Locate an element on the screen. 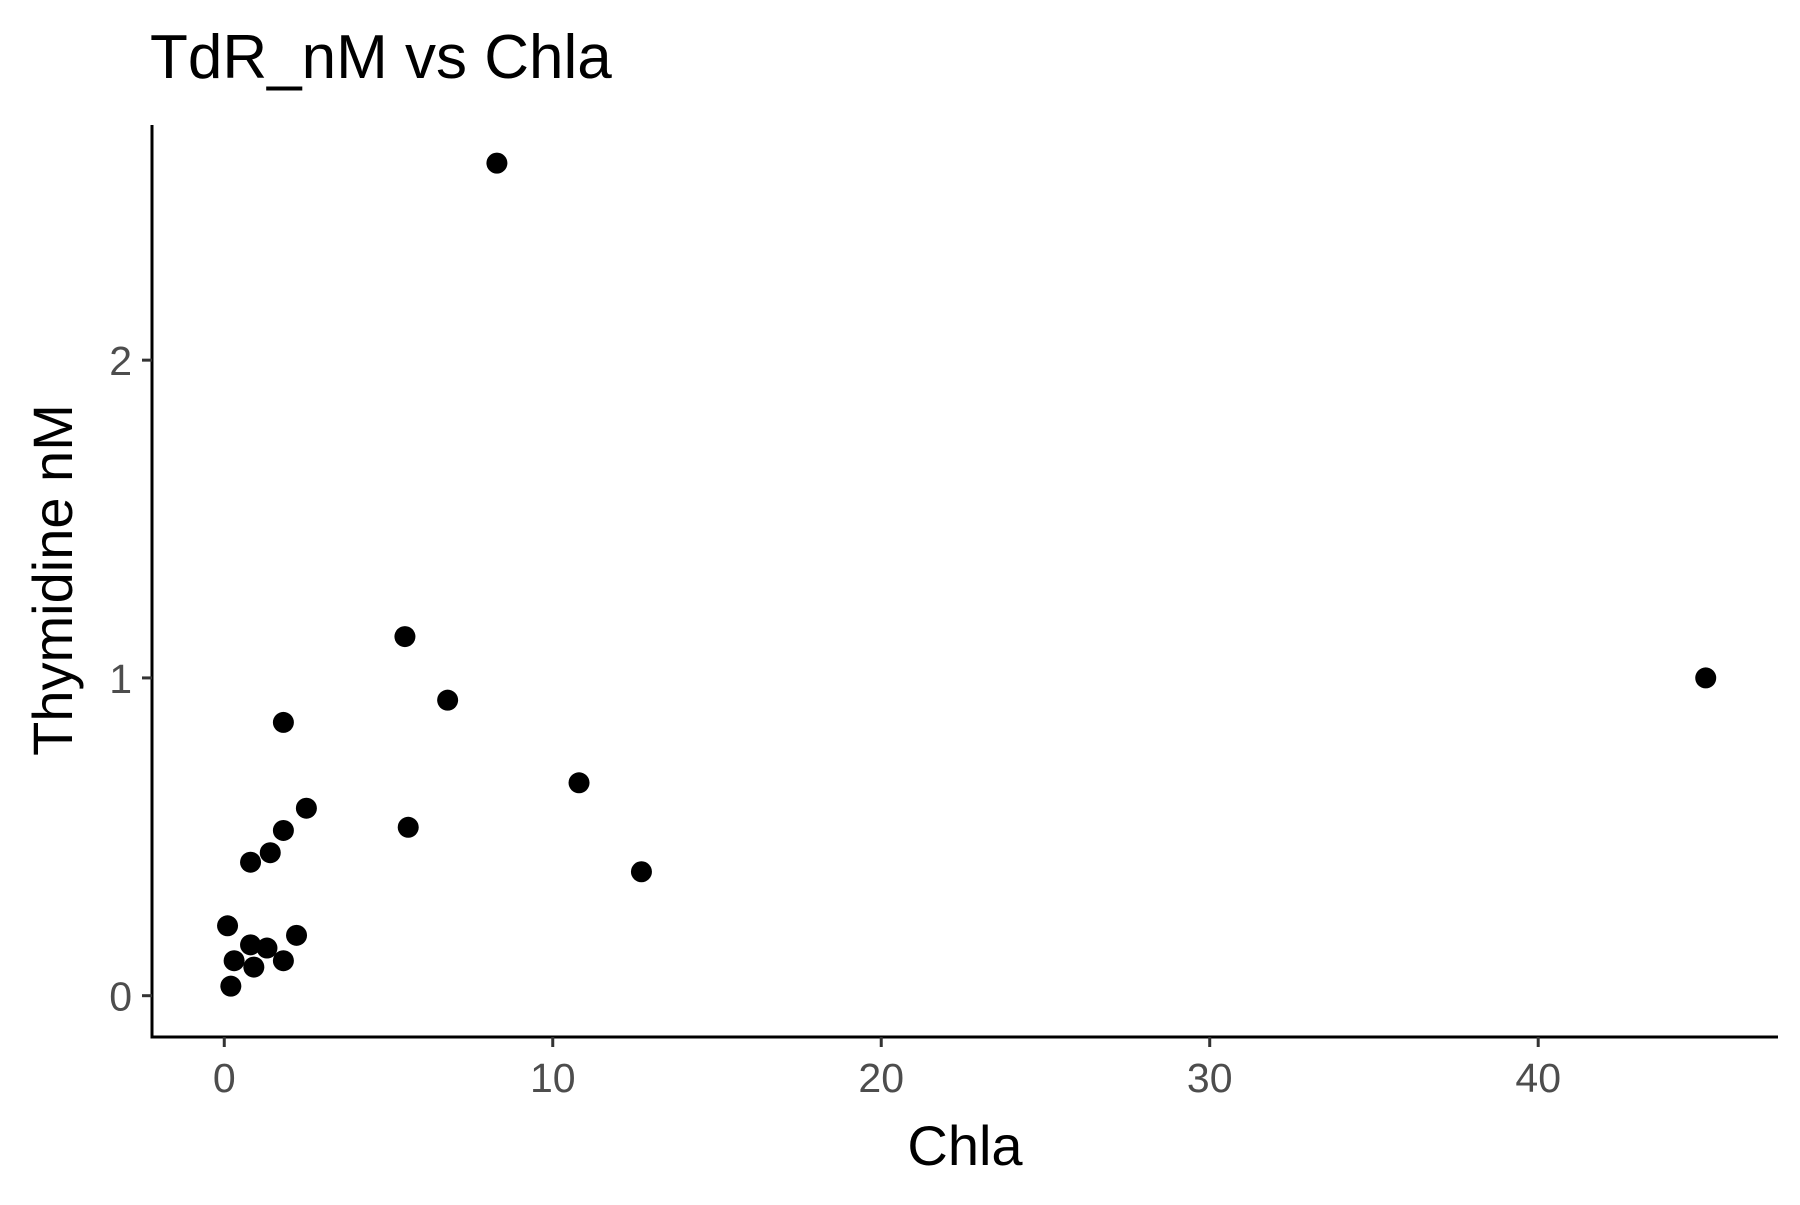  x-tick-label: 0 is located at coordinates (224, 1078).